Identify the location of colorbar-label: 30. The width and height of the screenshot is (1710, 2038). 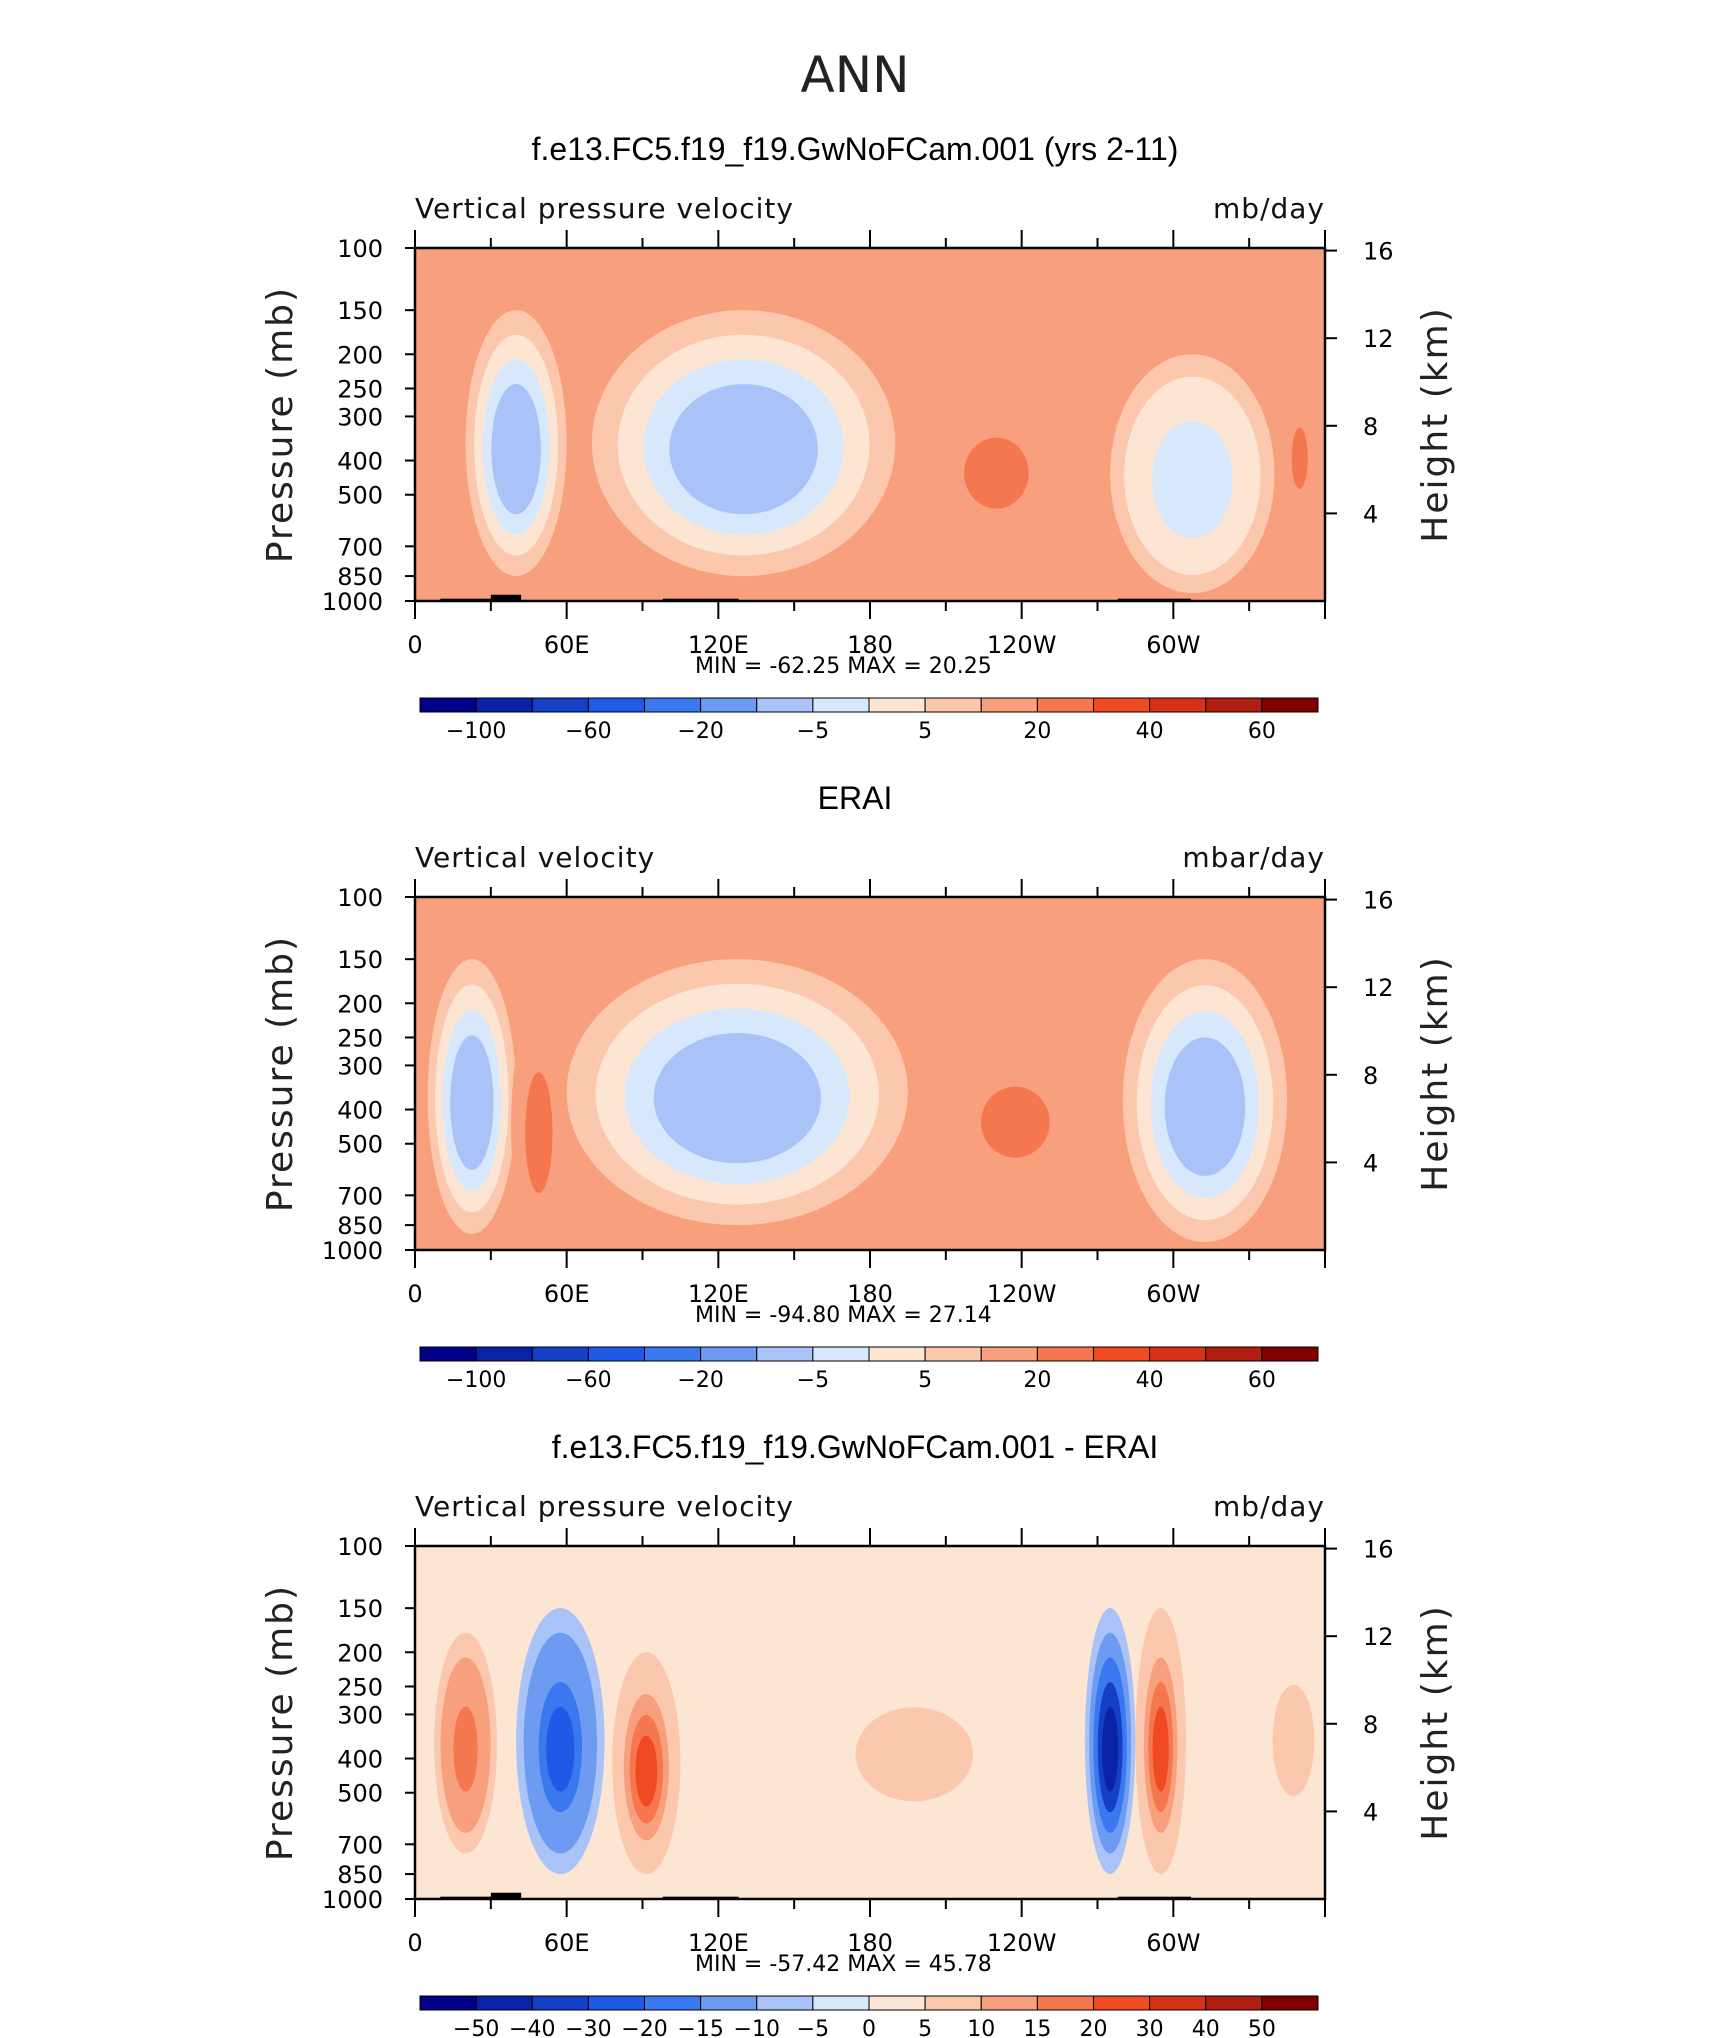
(1150, 2027).